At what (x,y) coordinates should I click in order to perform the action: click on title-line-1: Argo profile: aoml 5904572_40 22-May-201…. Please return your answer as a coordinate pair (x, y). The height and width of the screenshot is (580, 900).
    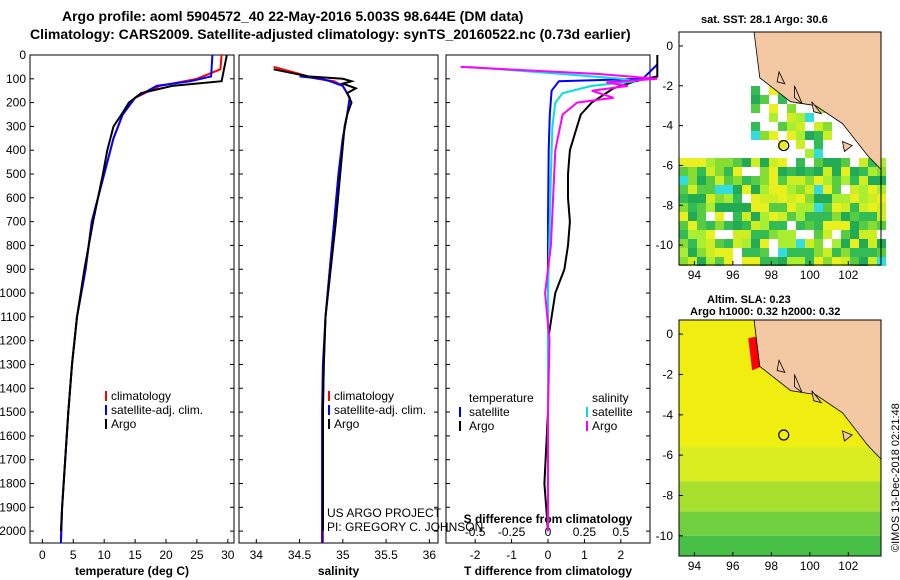
    Looking at the image, I should click on (293, 16).